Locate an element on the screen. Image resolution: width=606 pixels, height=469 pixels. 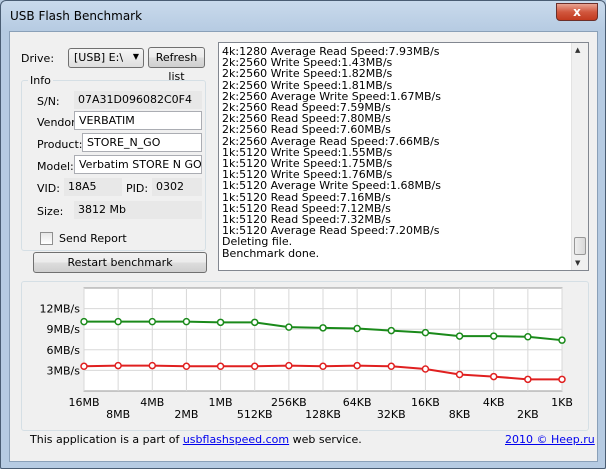
x-tick-label: 32KB is located at coordinates (391, 414).